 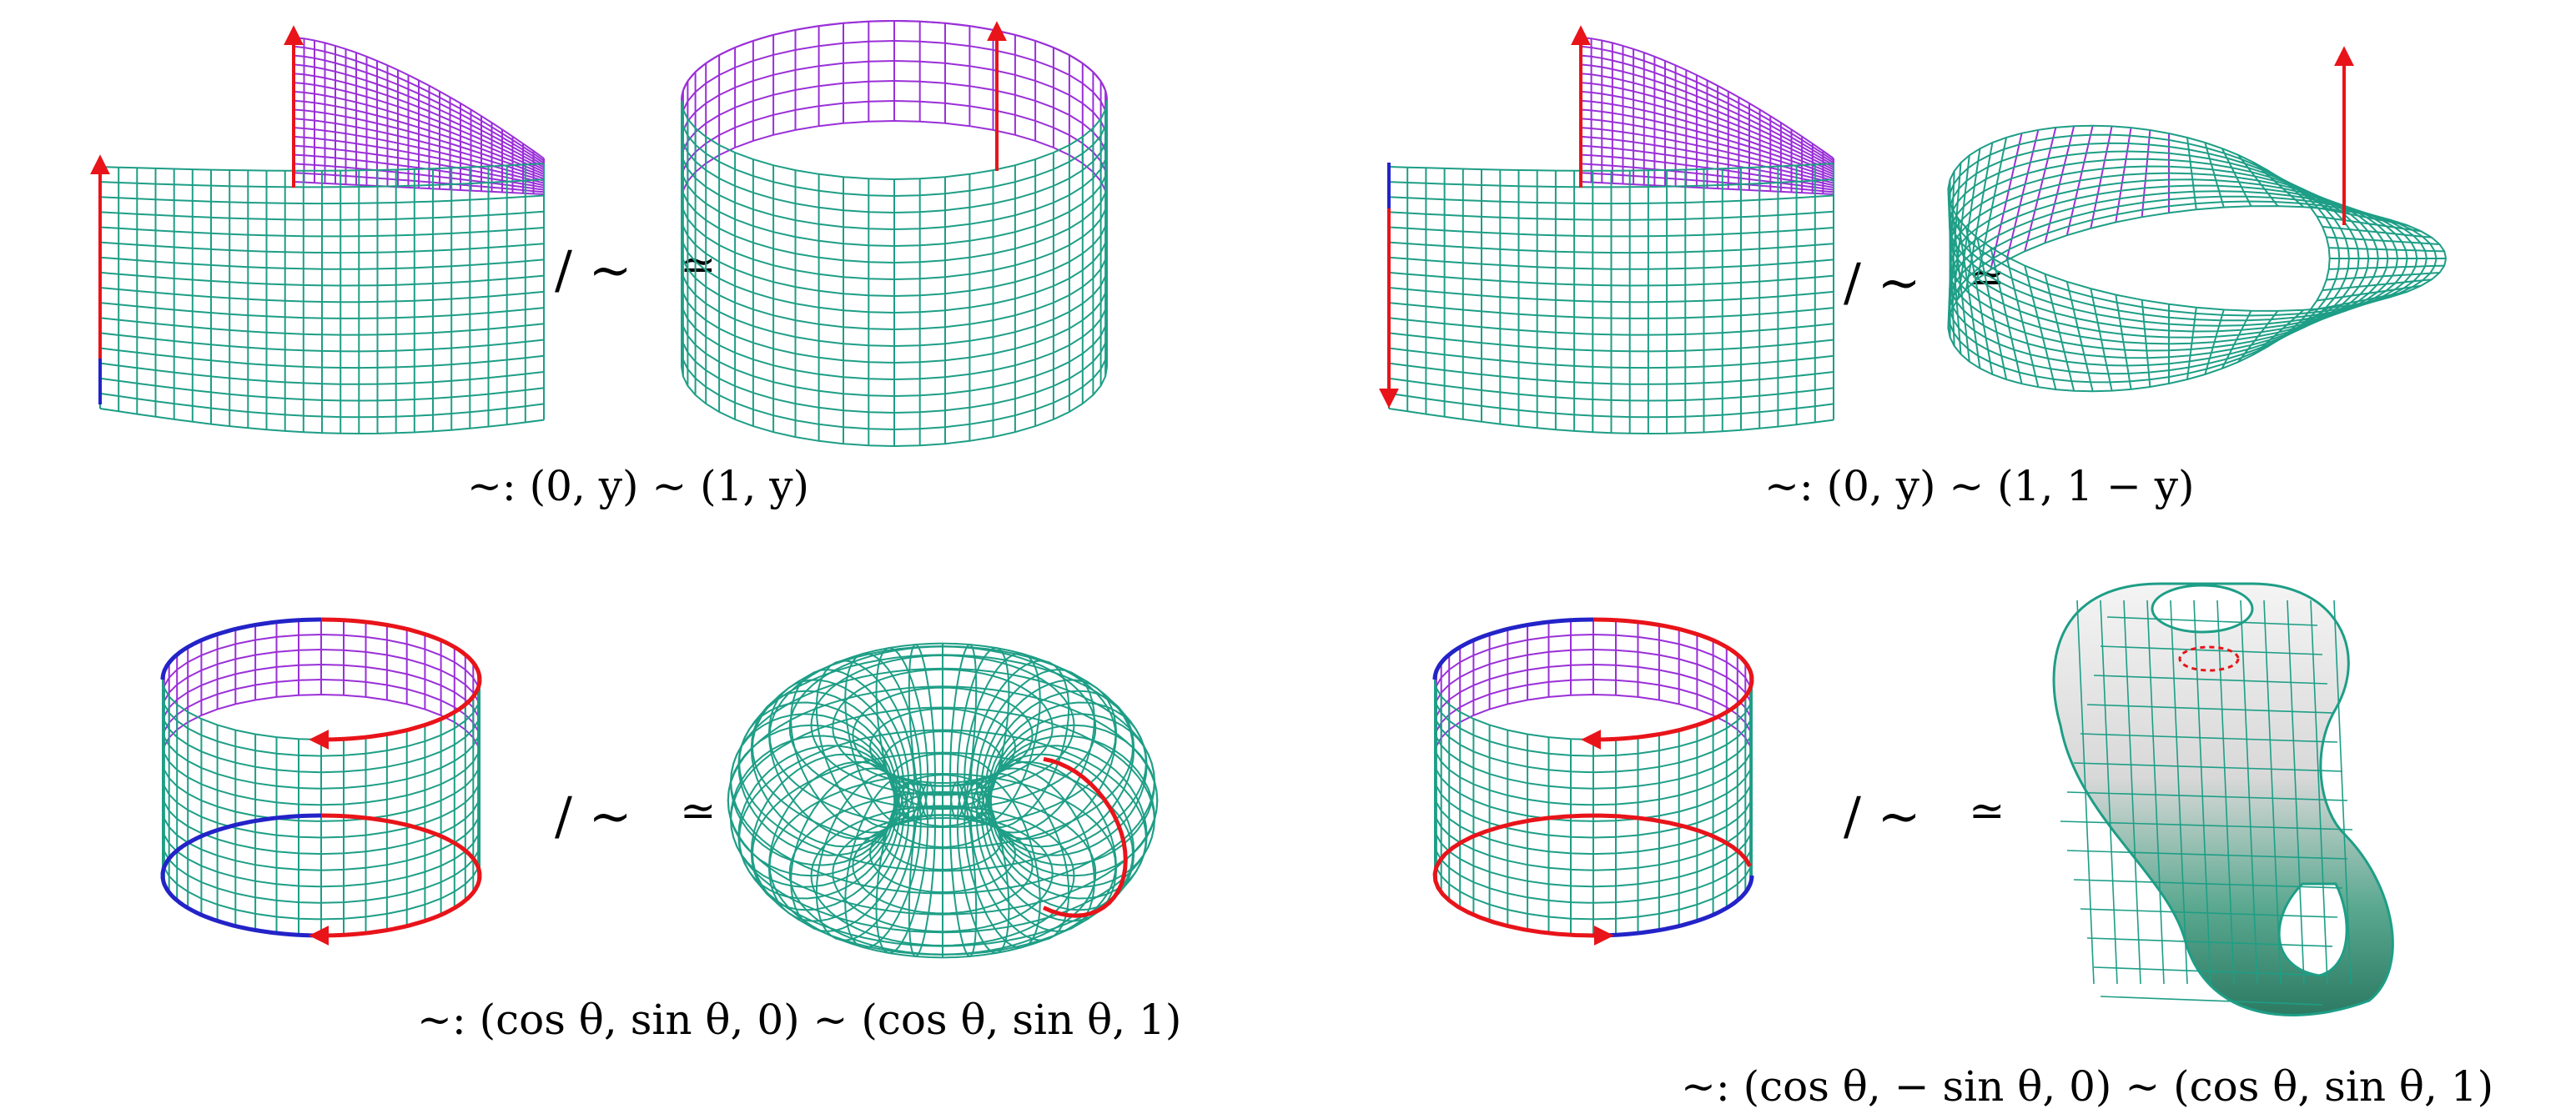 What do you see at coordinates (1882, 815) in the screenshot?
I see `quotient-symbol-4: / ~` at bounding box center [1882, 815].